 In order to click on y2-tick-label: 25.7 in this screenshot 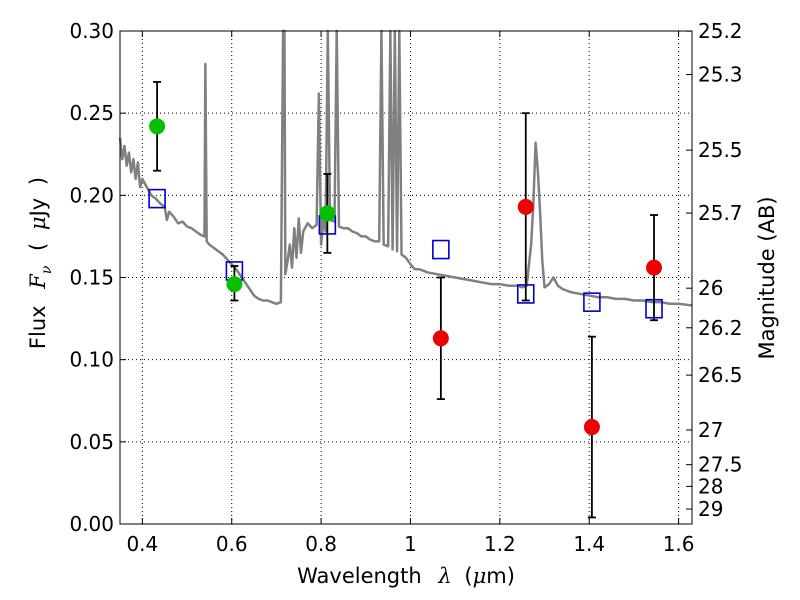, I will do `click(720, 213)`.